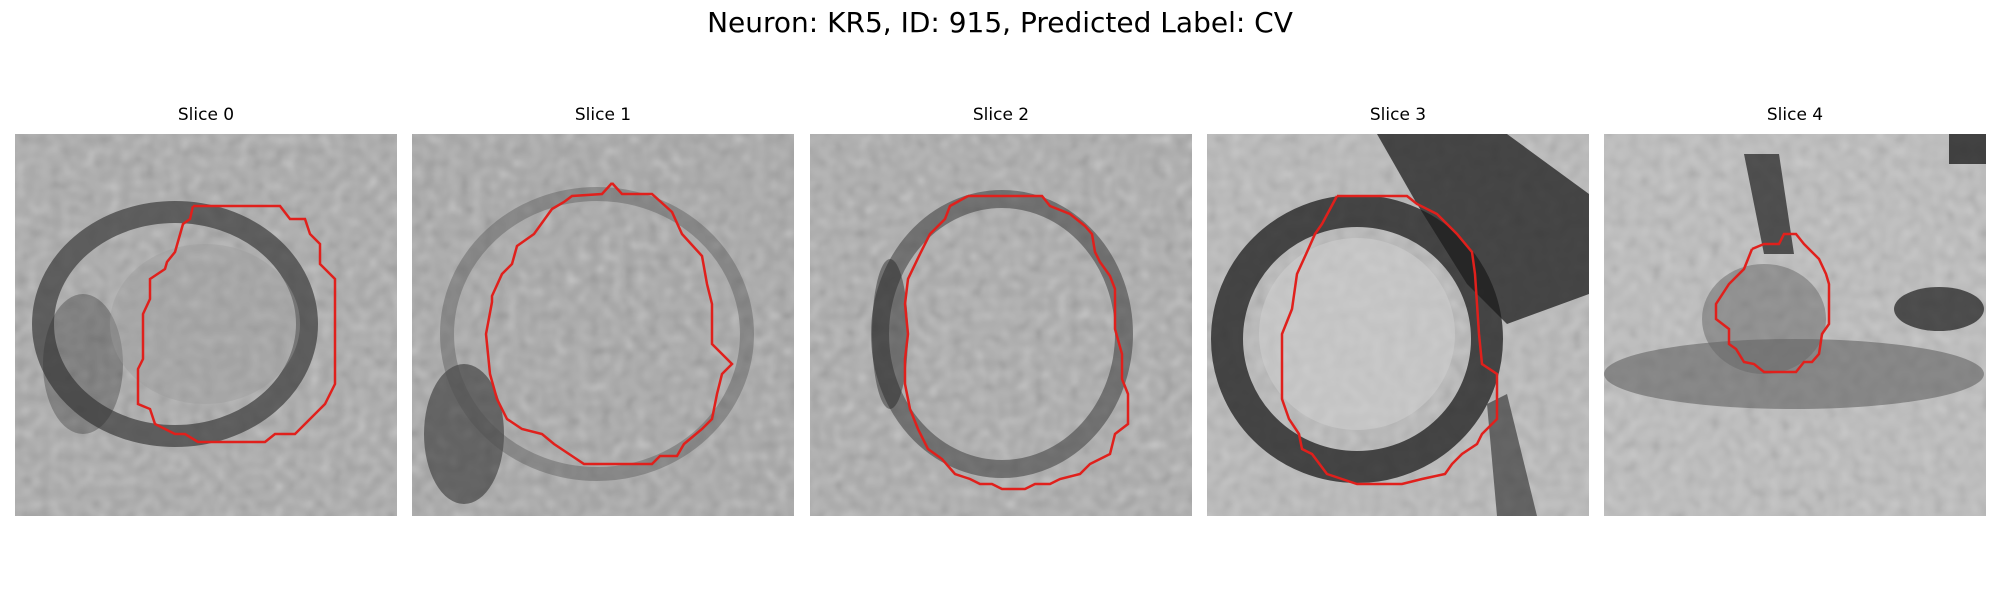 This screenshot has width=2000, height=600. What do you see at coordinates (1795, 115) in the screenshot?
I see `slice-title-4: Slice 4` at bounding box center [1795, 115].